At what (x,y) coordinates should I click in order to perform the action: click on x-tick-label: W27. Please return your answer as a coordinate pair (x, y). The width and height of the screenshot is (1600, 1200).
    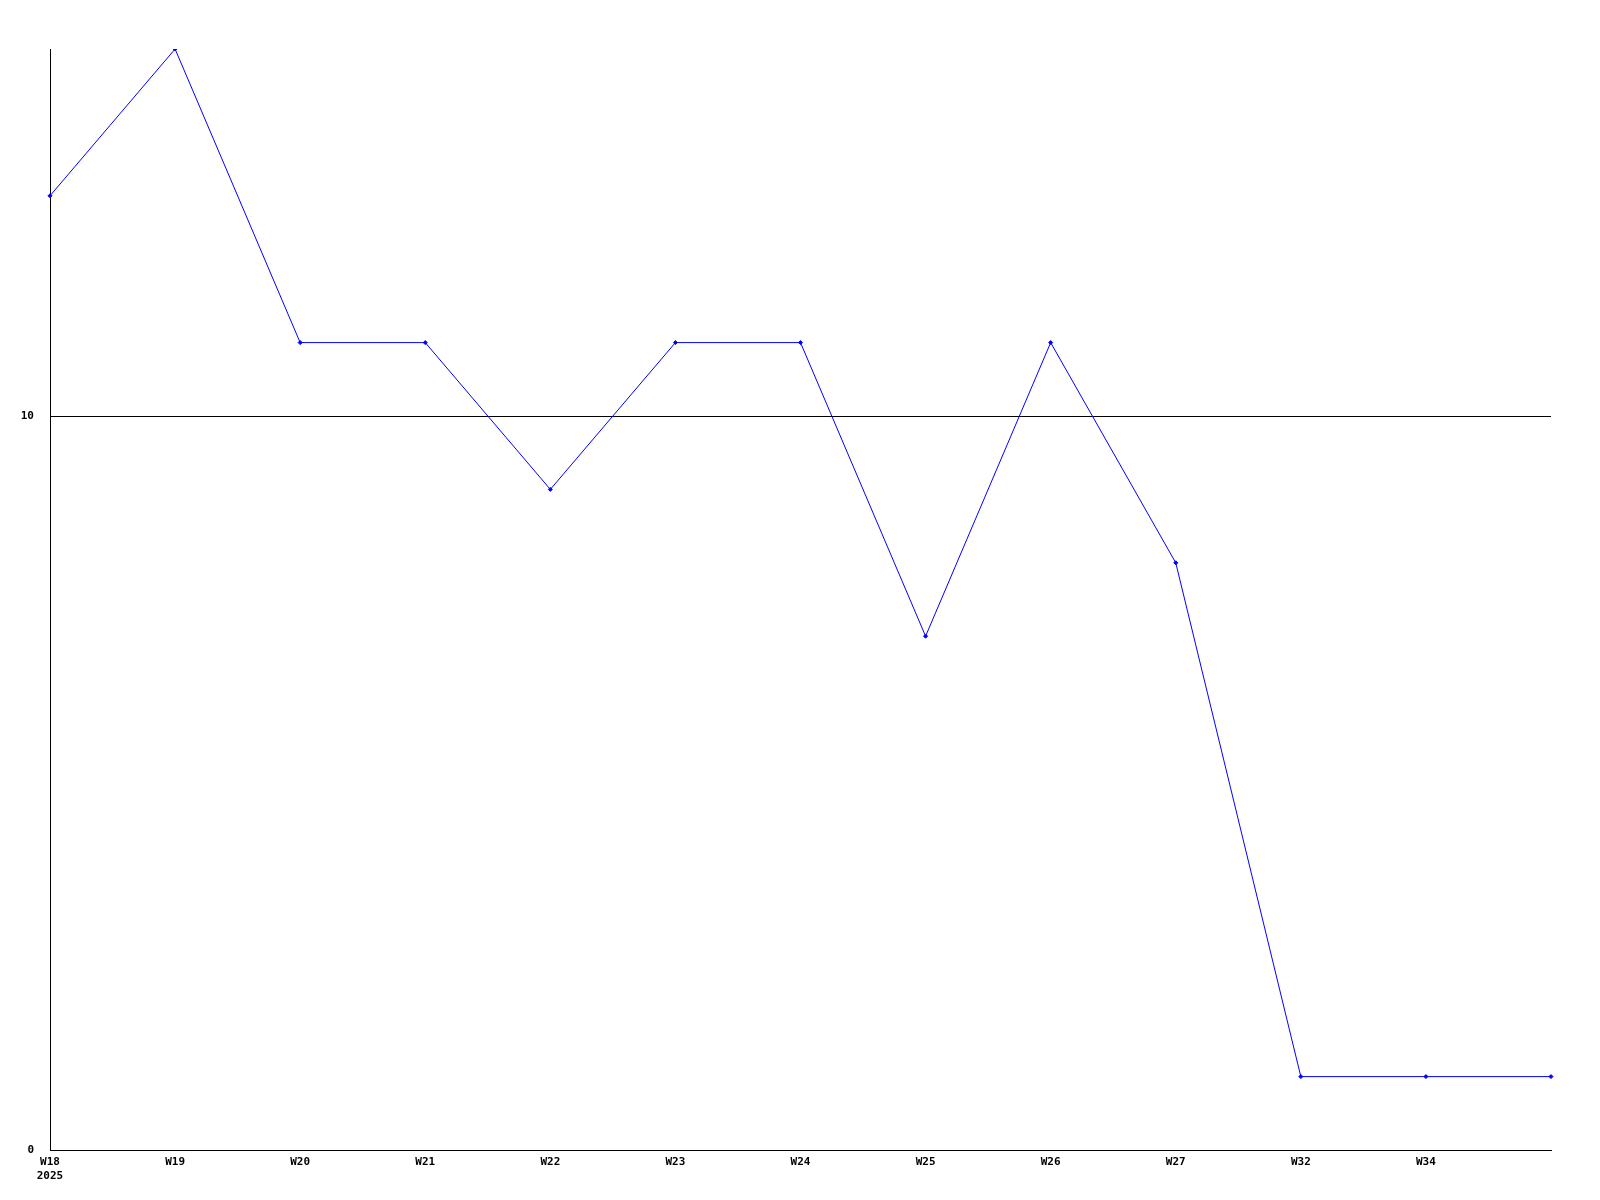
    Looking at the image, I should click on (1175, 1162).